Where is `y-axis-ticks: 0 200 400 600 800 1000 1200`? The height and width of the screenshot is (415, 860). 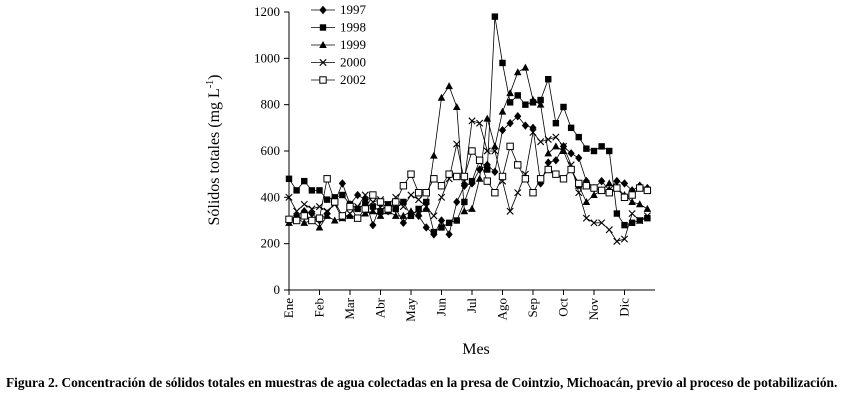 y-axis-ticks: 0 200 400 600 800 1000 1200 is located at coordinates (271, 150).